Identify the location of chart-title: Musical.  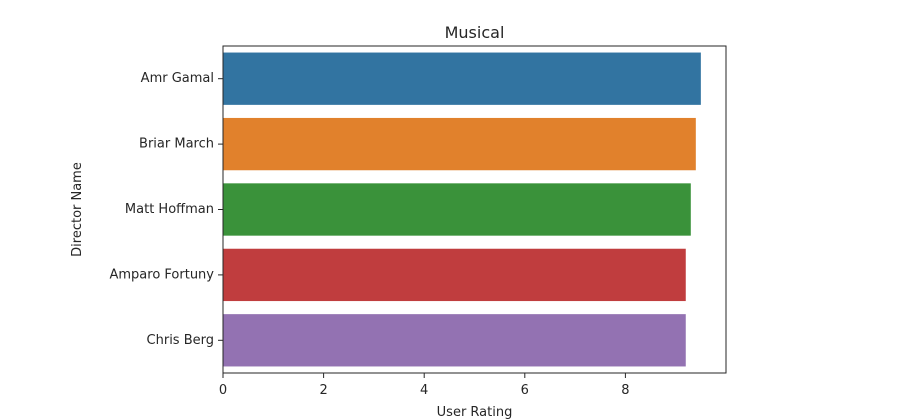
(475, 32).